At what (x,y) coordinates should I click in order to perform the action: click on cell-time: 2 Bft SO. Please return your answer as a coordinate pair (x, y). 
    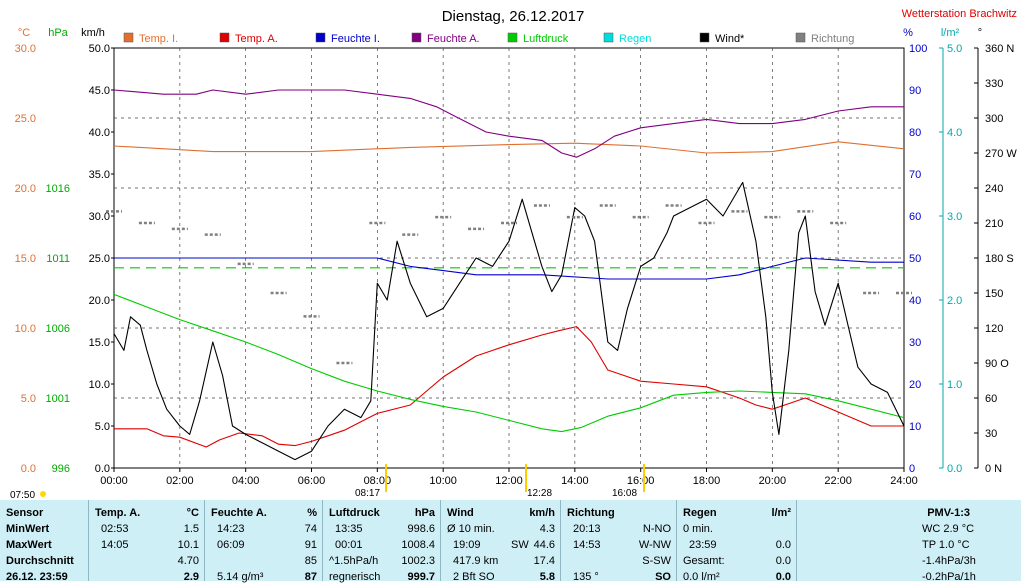
    Looking at the image, I should click on (474, 577).